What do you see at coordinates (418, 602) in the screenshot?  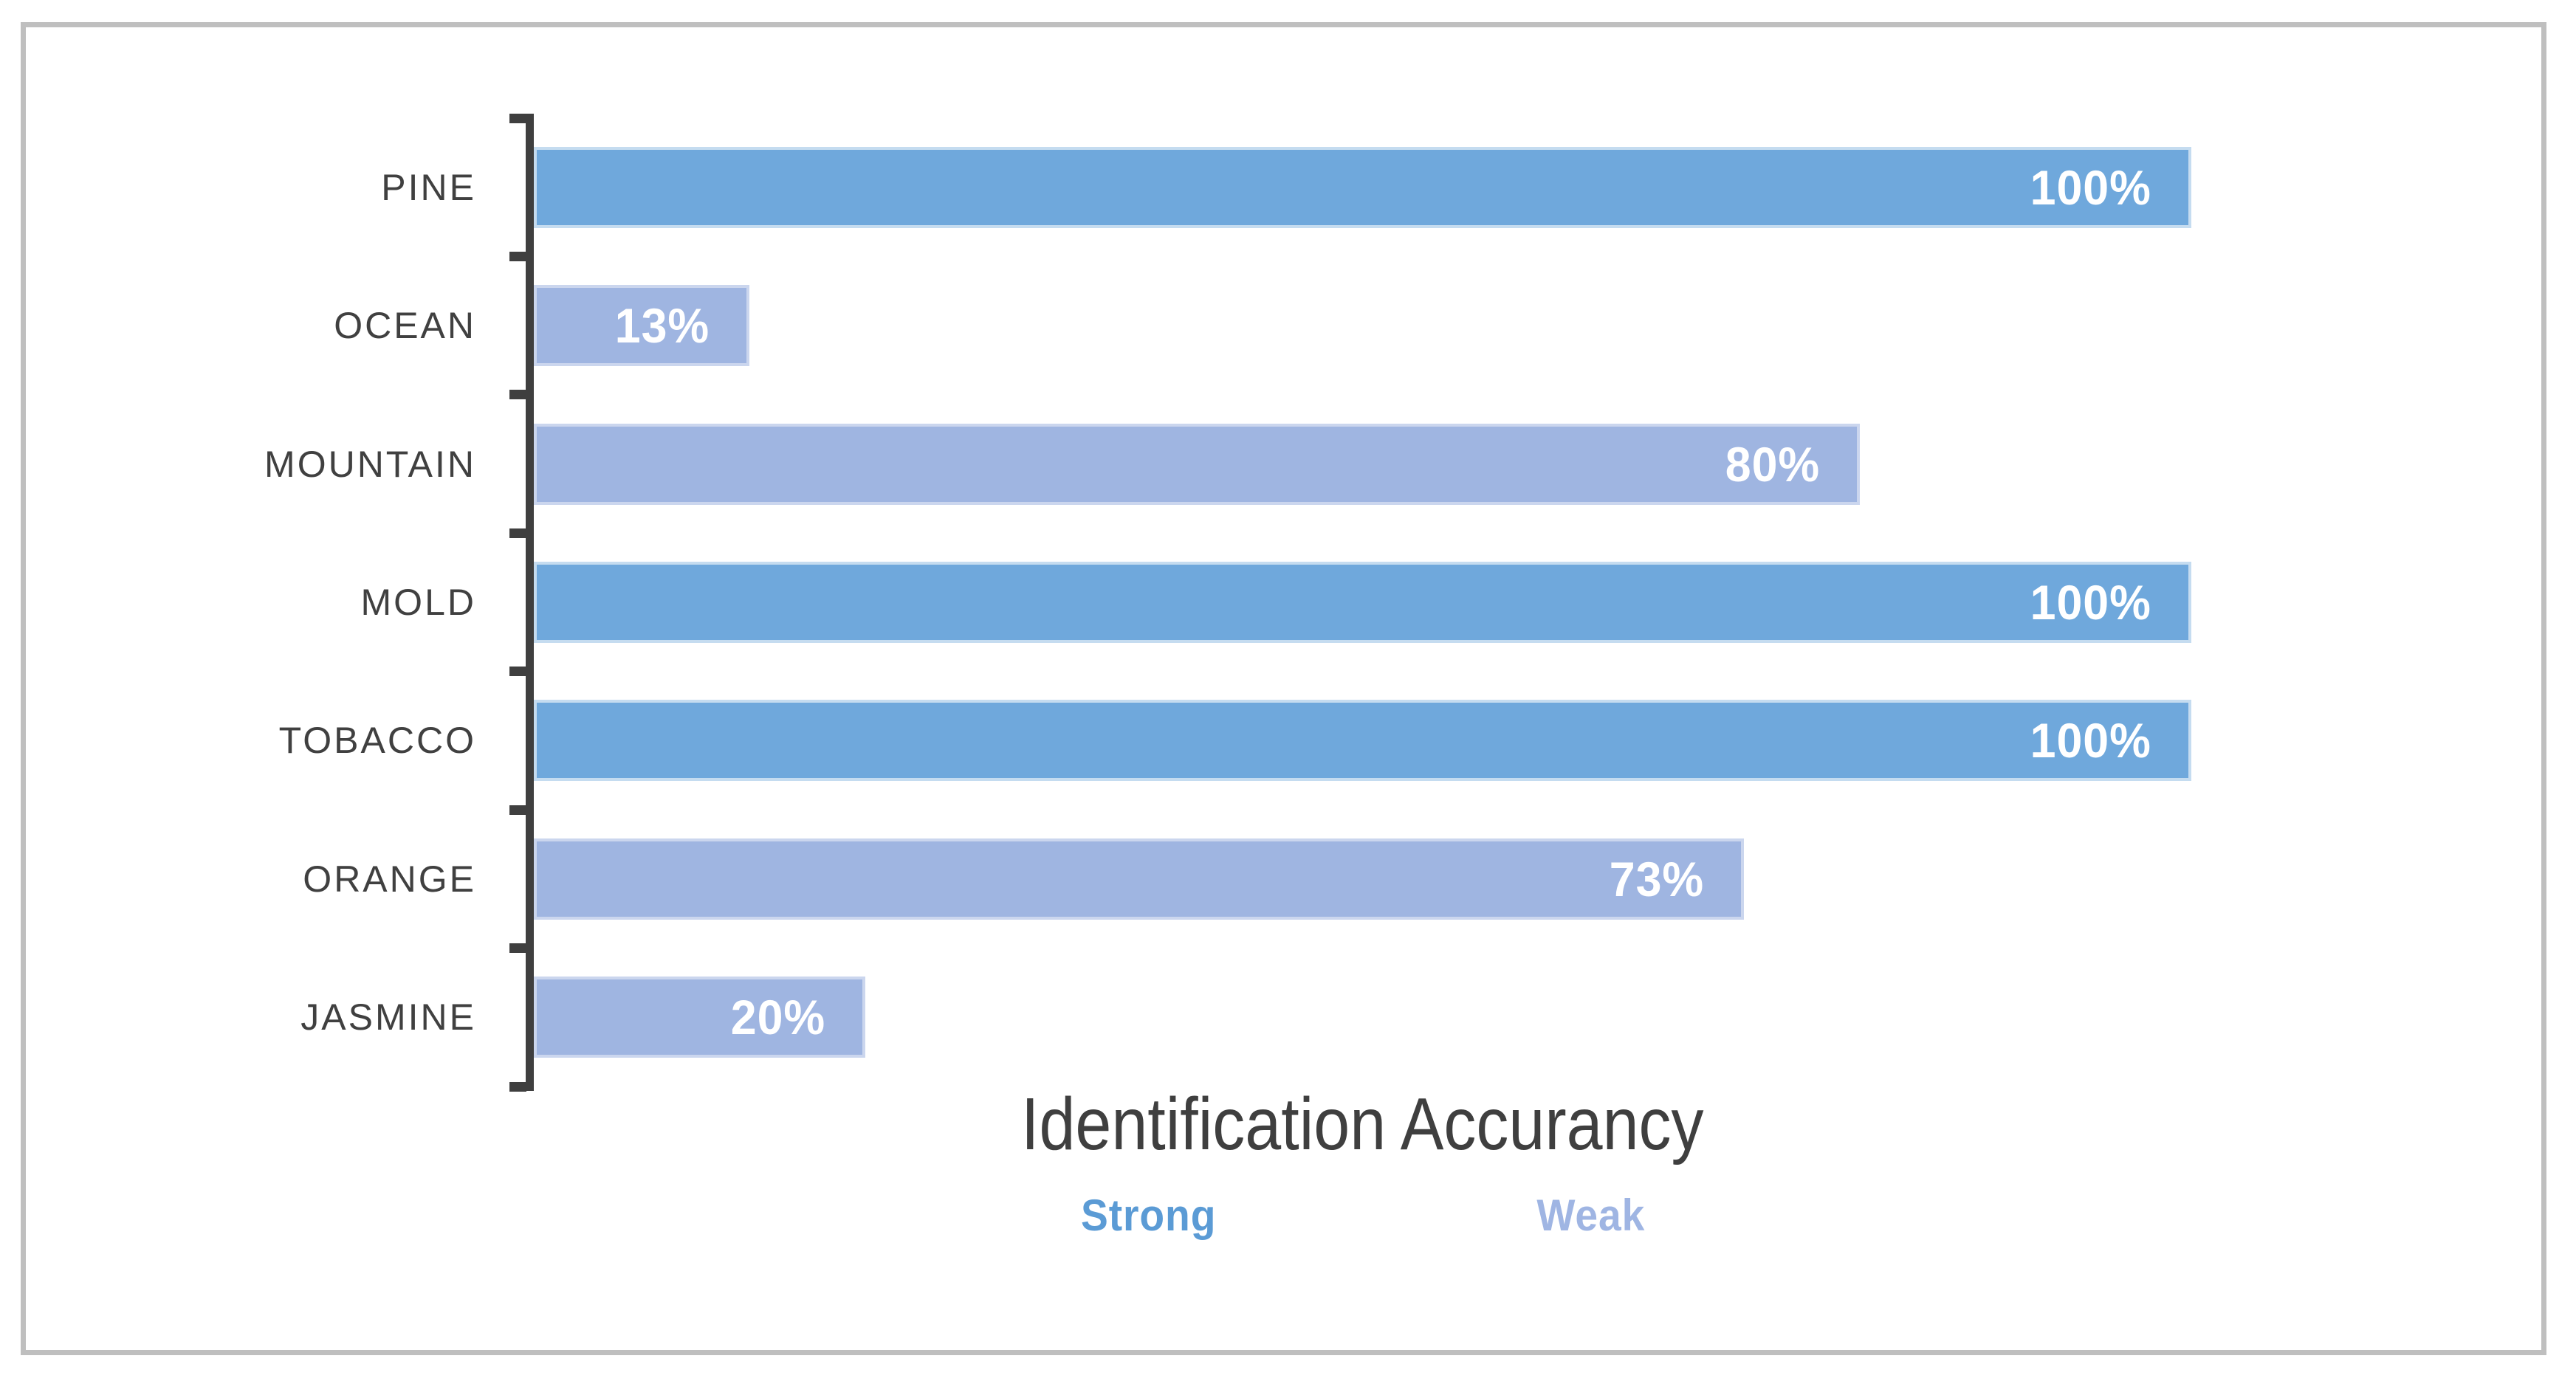 I see `category-label: MOLD` at bounding box center [418, 602].